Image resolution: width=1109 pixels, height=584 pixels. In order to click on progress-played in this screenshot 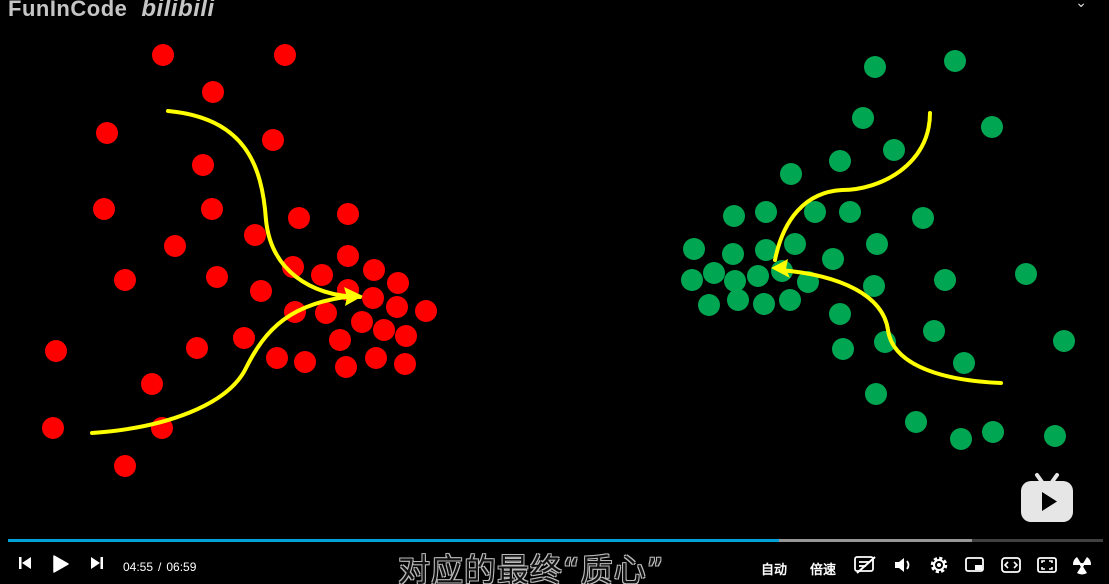, I will do `click(393, 540)`.